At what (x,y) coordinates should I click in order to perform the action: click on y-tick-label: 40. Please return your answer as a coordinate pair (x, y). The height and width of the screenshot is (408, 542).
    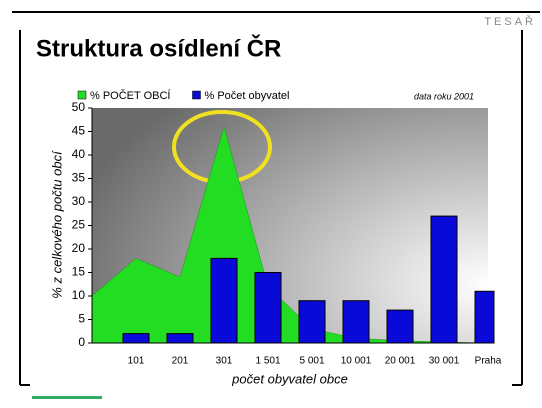
    Looking at the image, I should click on (79, 154).